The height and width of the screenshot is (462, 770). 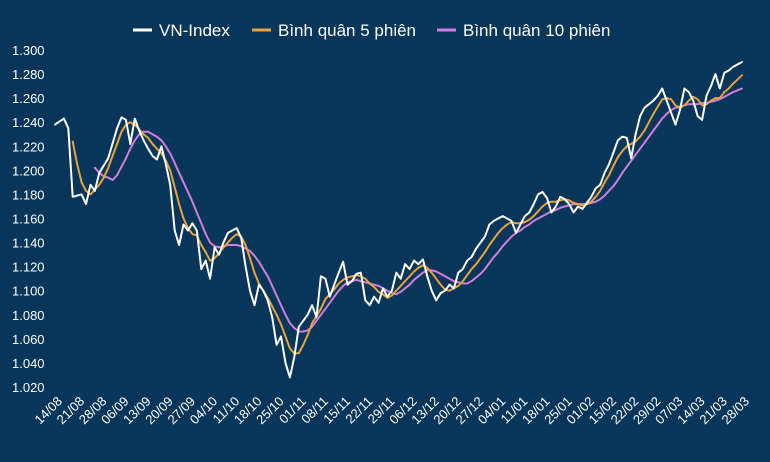 What do you see at coordinates (28, 98) in the screenshot?
I see `y-tick-label: 1.260` at bounding box center [28, 98].